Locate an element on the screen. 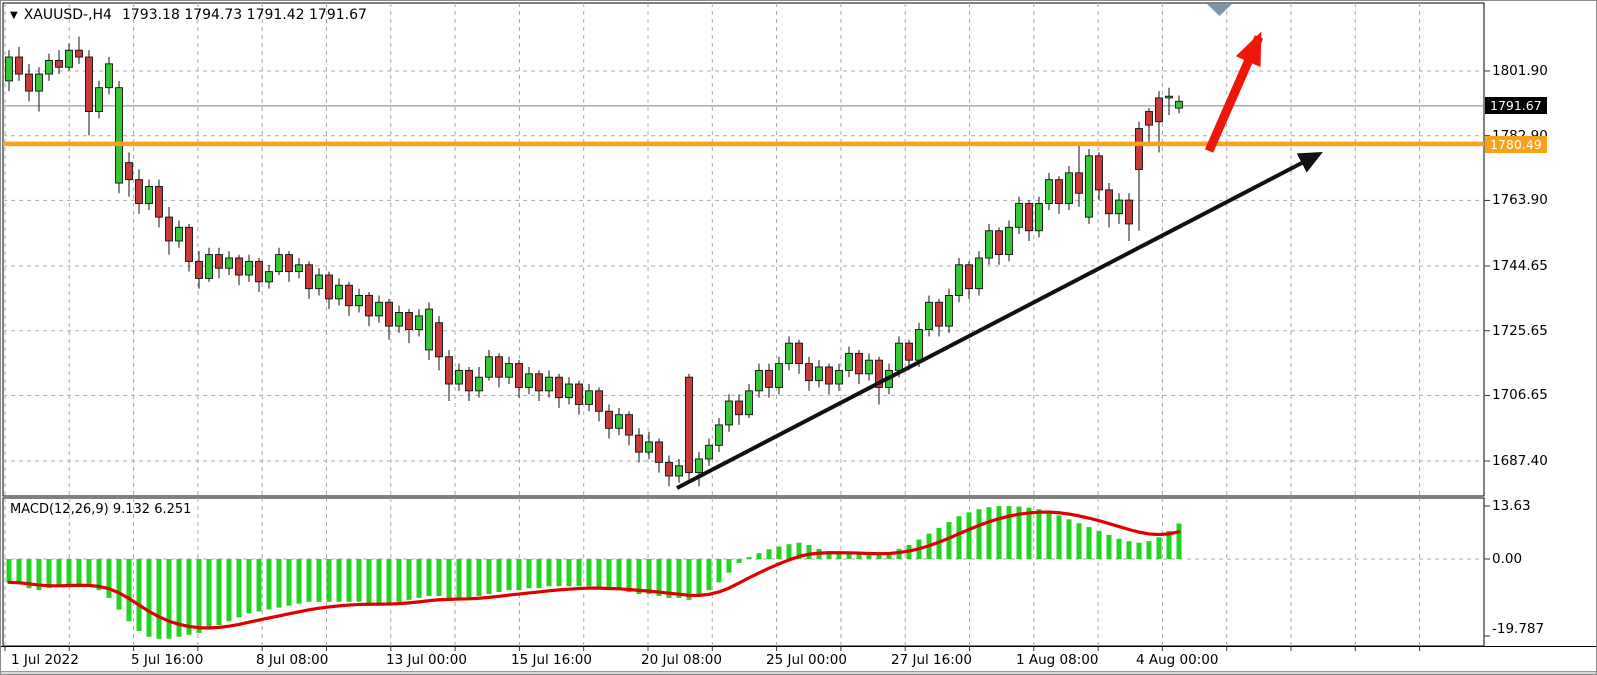  time-tick-label: 20 Jul 08:00 is located at coordinates (681, 660).